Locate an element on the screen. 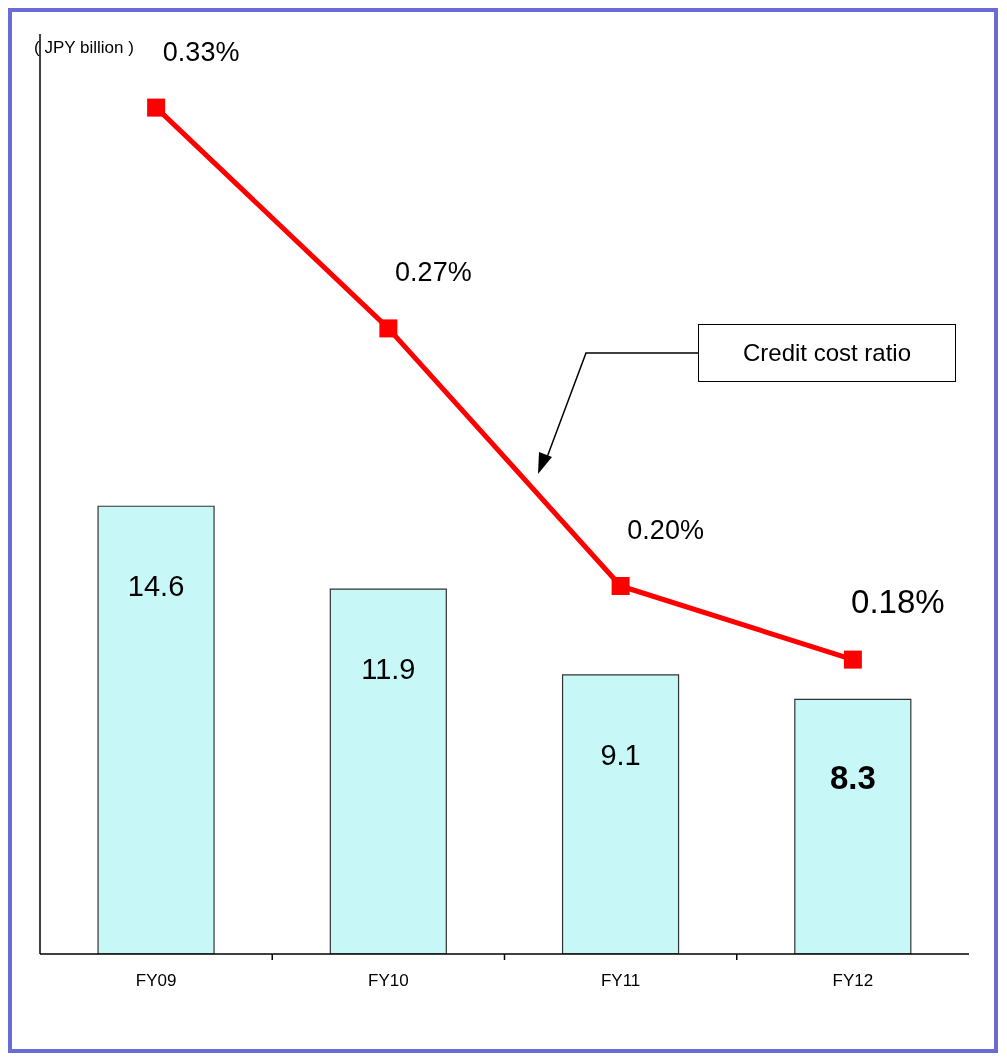  x-tick-label: FY10 is located at coordinates (388, 981).